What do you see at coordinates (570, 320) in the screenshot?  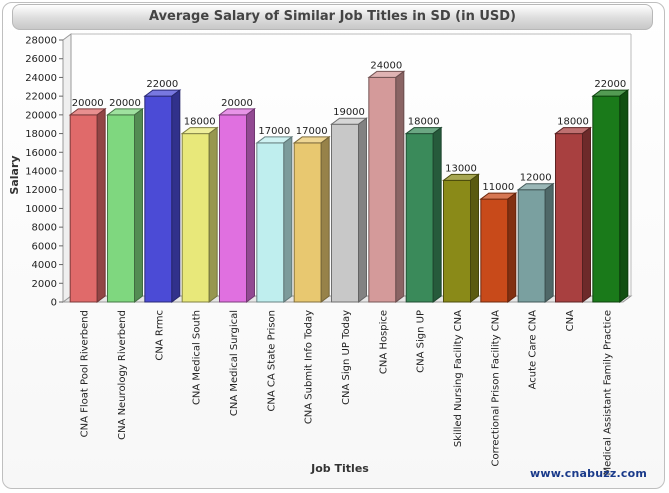 I see `x-tick-label: CNA` at bounding box center [570, 320].